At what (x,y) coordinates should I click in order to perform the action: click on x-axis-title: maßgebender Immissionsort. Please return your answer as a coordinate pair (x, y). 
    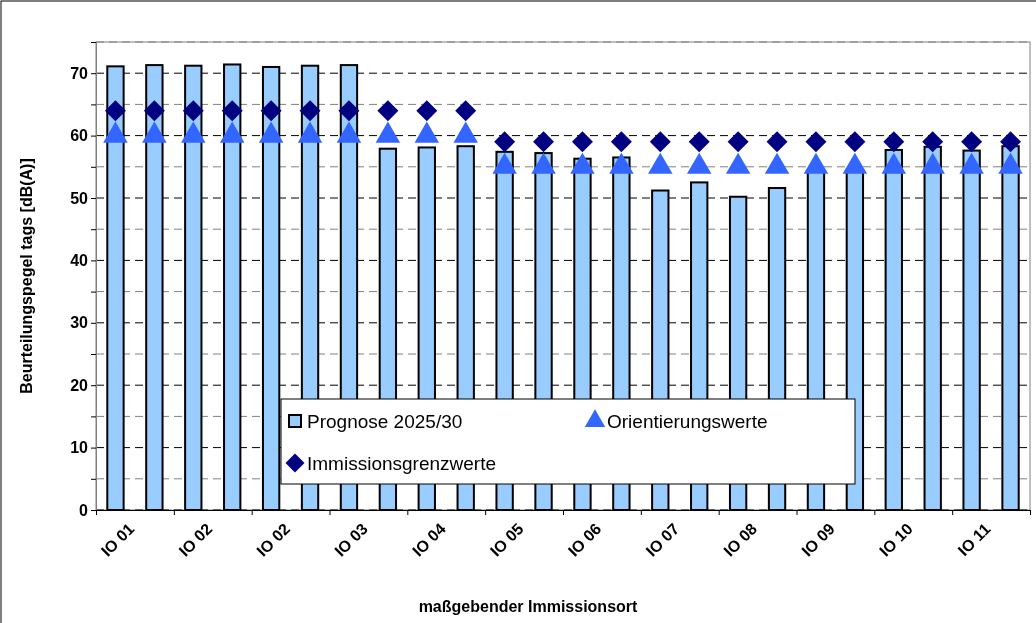
    Looking at the image, I should click on (528, 606).